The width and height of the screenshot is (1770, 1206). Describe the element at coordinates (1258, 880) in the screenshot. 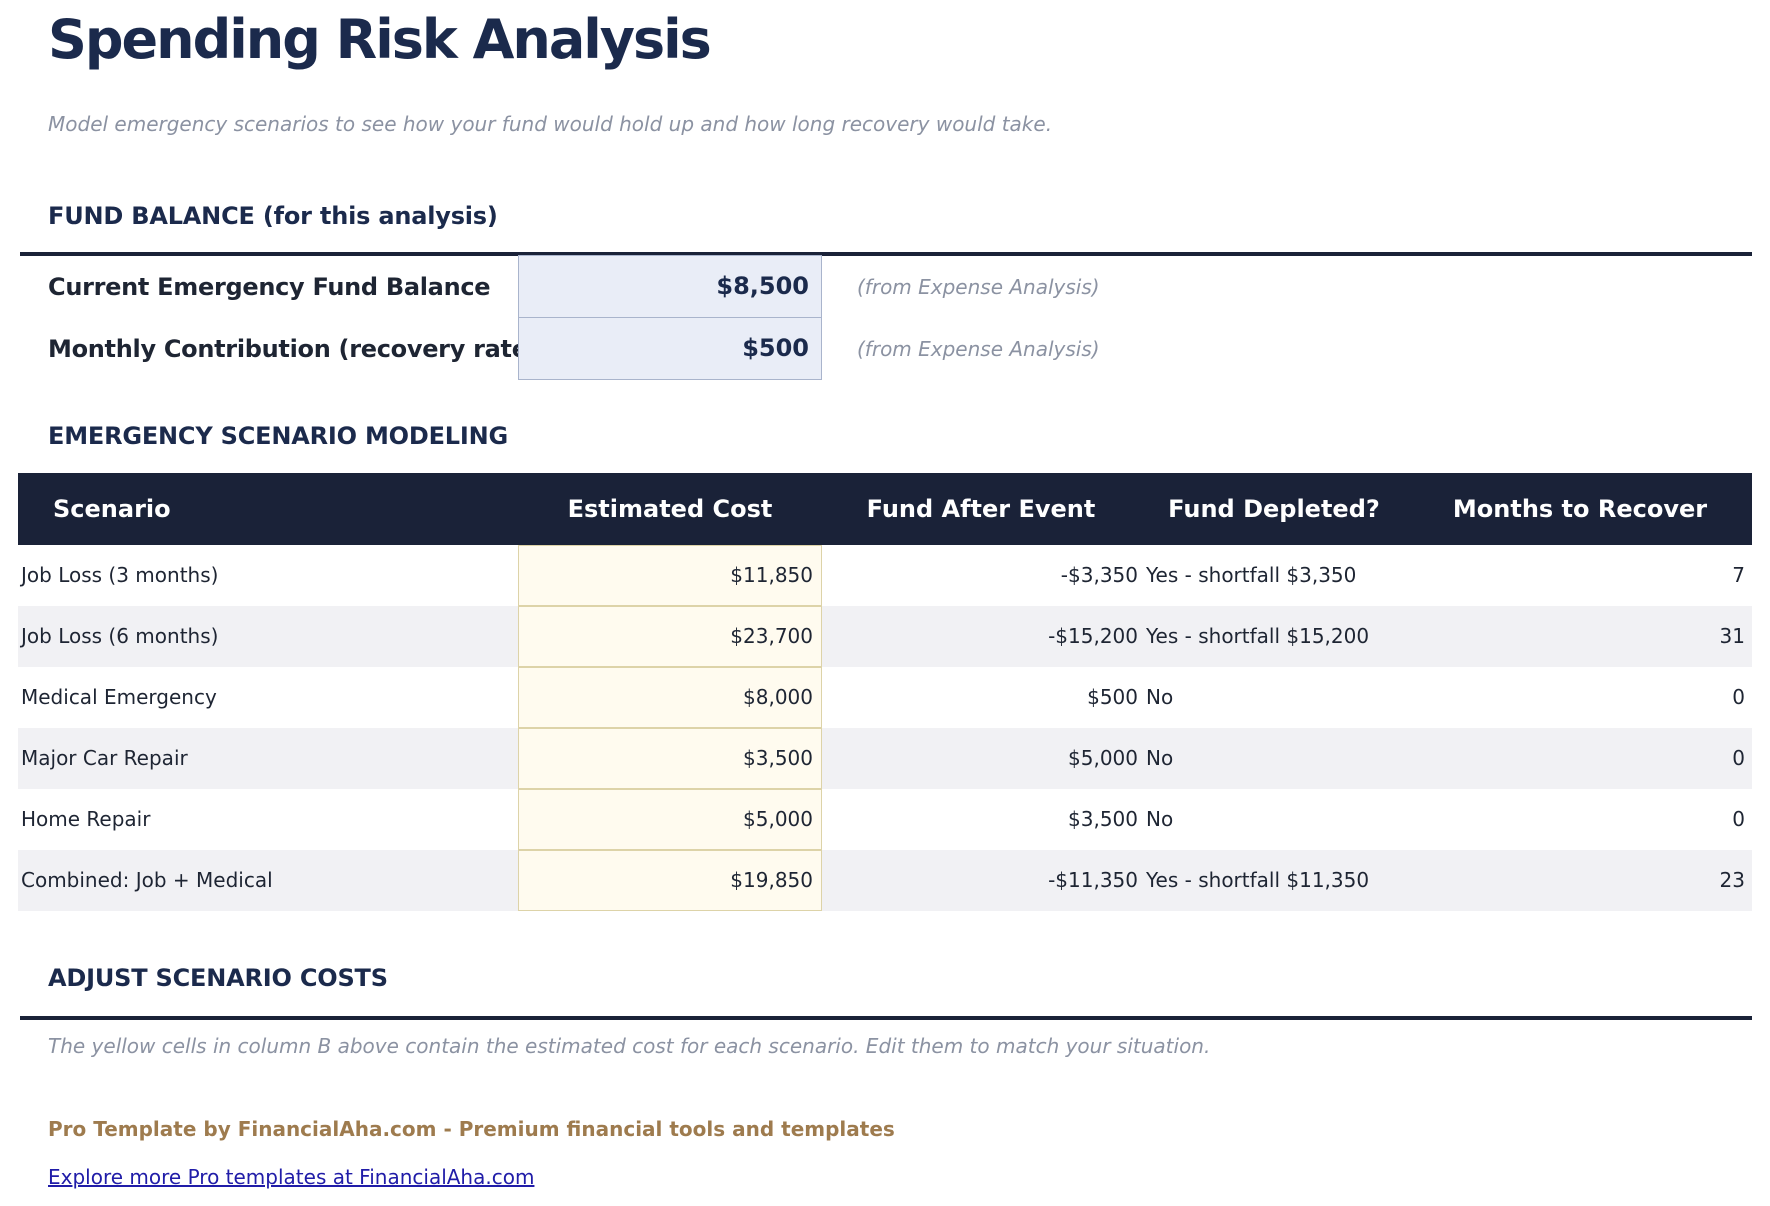

I see `fund-depleted-cell: Yes - shortfall $11,350` at that location.